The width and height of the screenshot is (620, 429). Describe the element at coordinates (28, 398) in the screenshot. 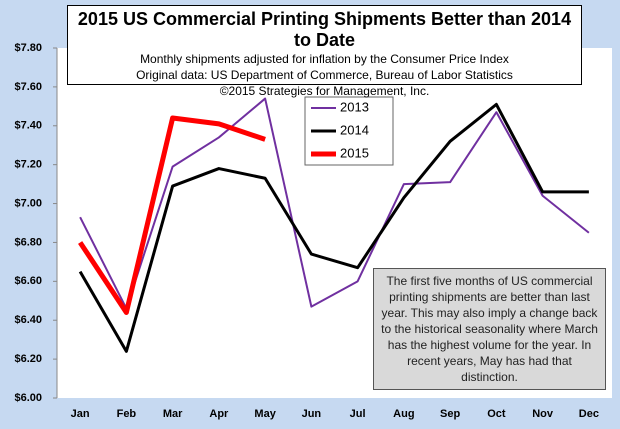

I see `y-tick-label: $6.00` at that location.